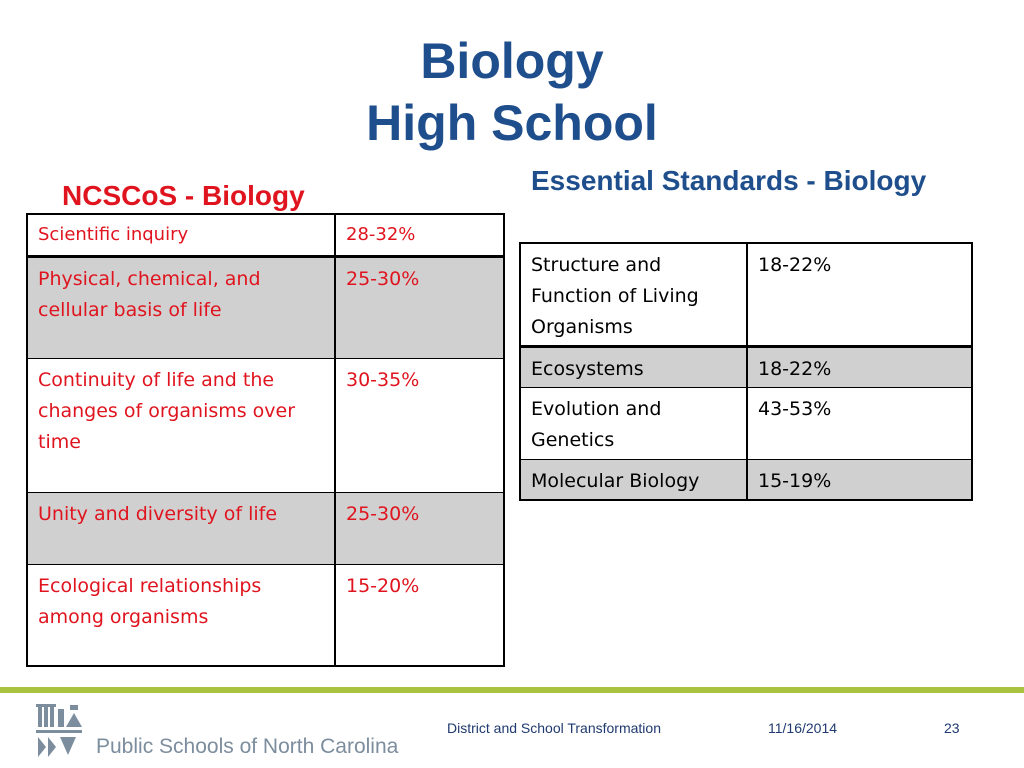 The height and width of the screenshot is (768, 1024). What do you see at coordinates (419, 615) in the screenshot?
I see `percent-cell: 15-20%` at bounding box center [419, 615].